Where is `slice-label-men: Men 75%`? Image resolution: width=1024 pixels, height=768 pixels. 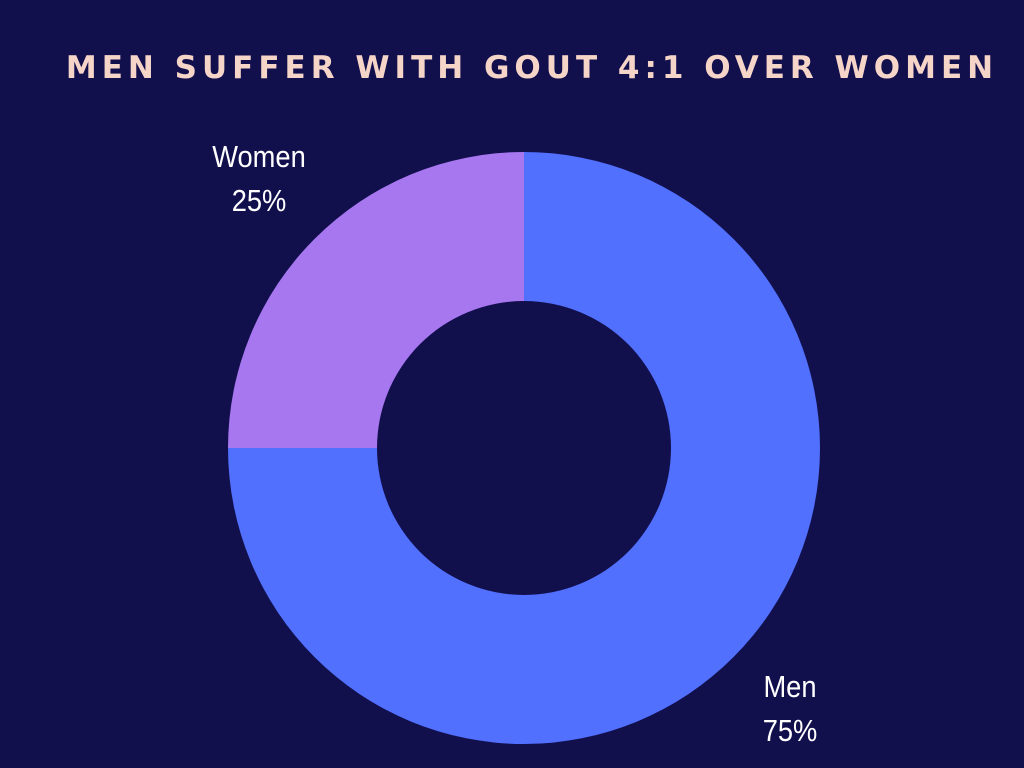 slice-label-men: Men 75% is located at coordinates (789, 709).